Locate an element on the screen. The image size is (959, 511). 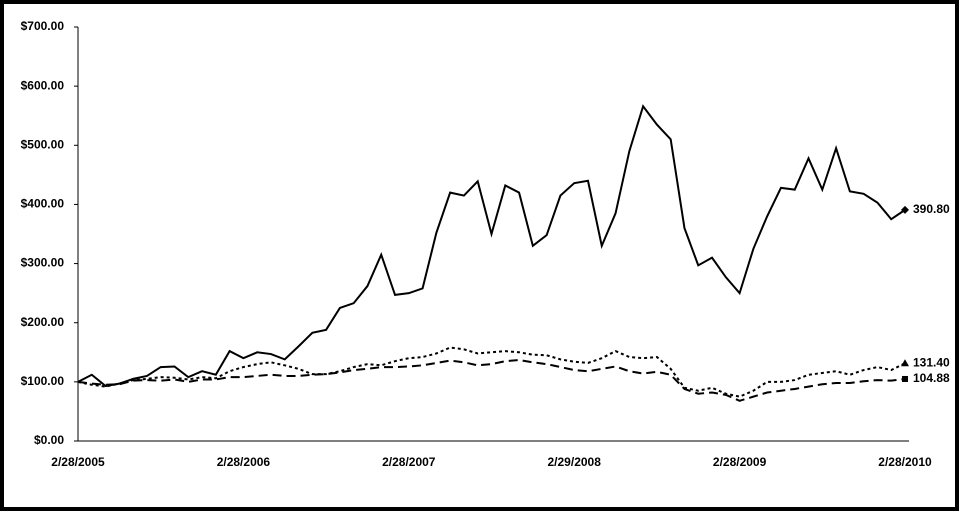
y-tick-label: $300.00 is located at coordinates (43, 263).